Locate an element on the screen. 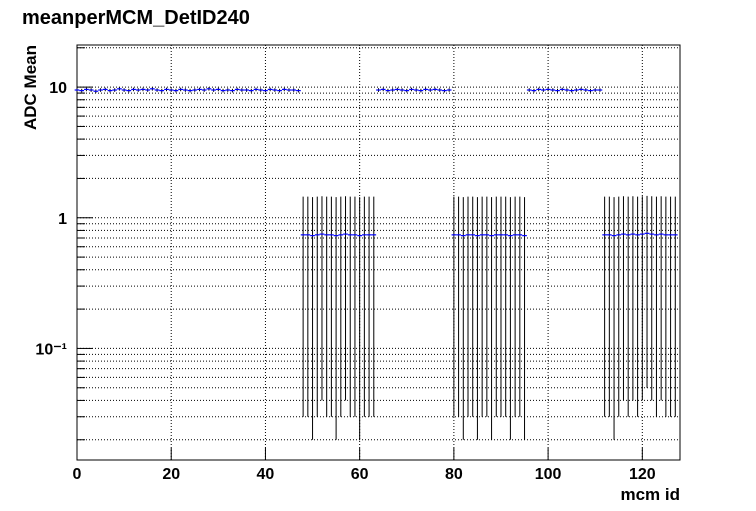  y-axis-label: ADC Mean is located at coordinates (30, 87).